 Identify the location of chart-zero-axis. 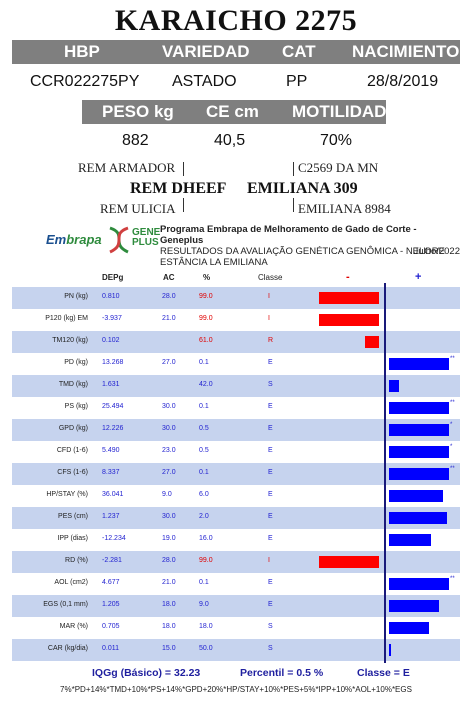
(385, 473).